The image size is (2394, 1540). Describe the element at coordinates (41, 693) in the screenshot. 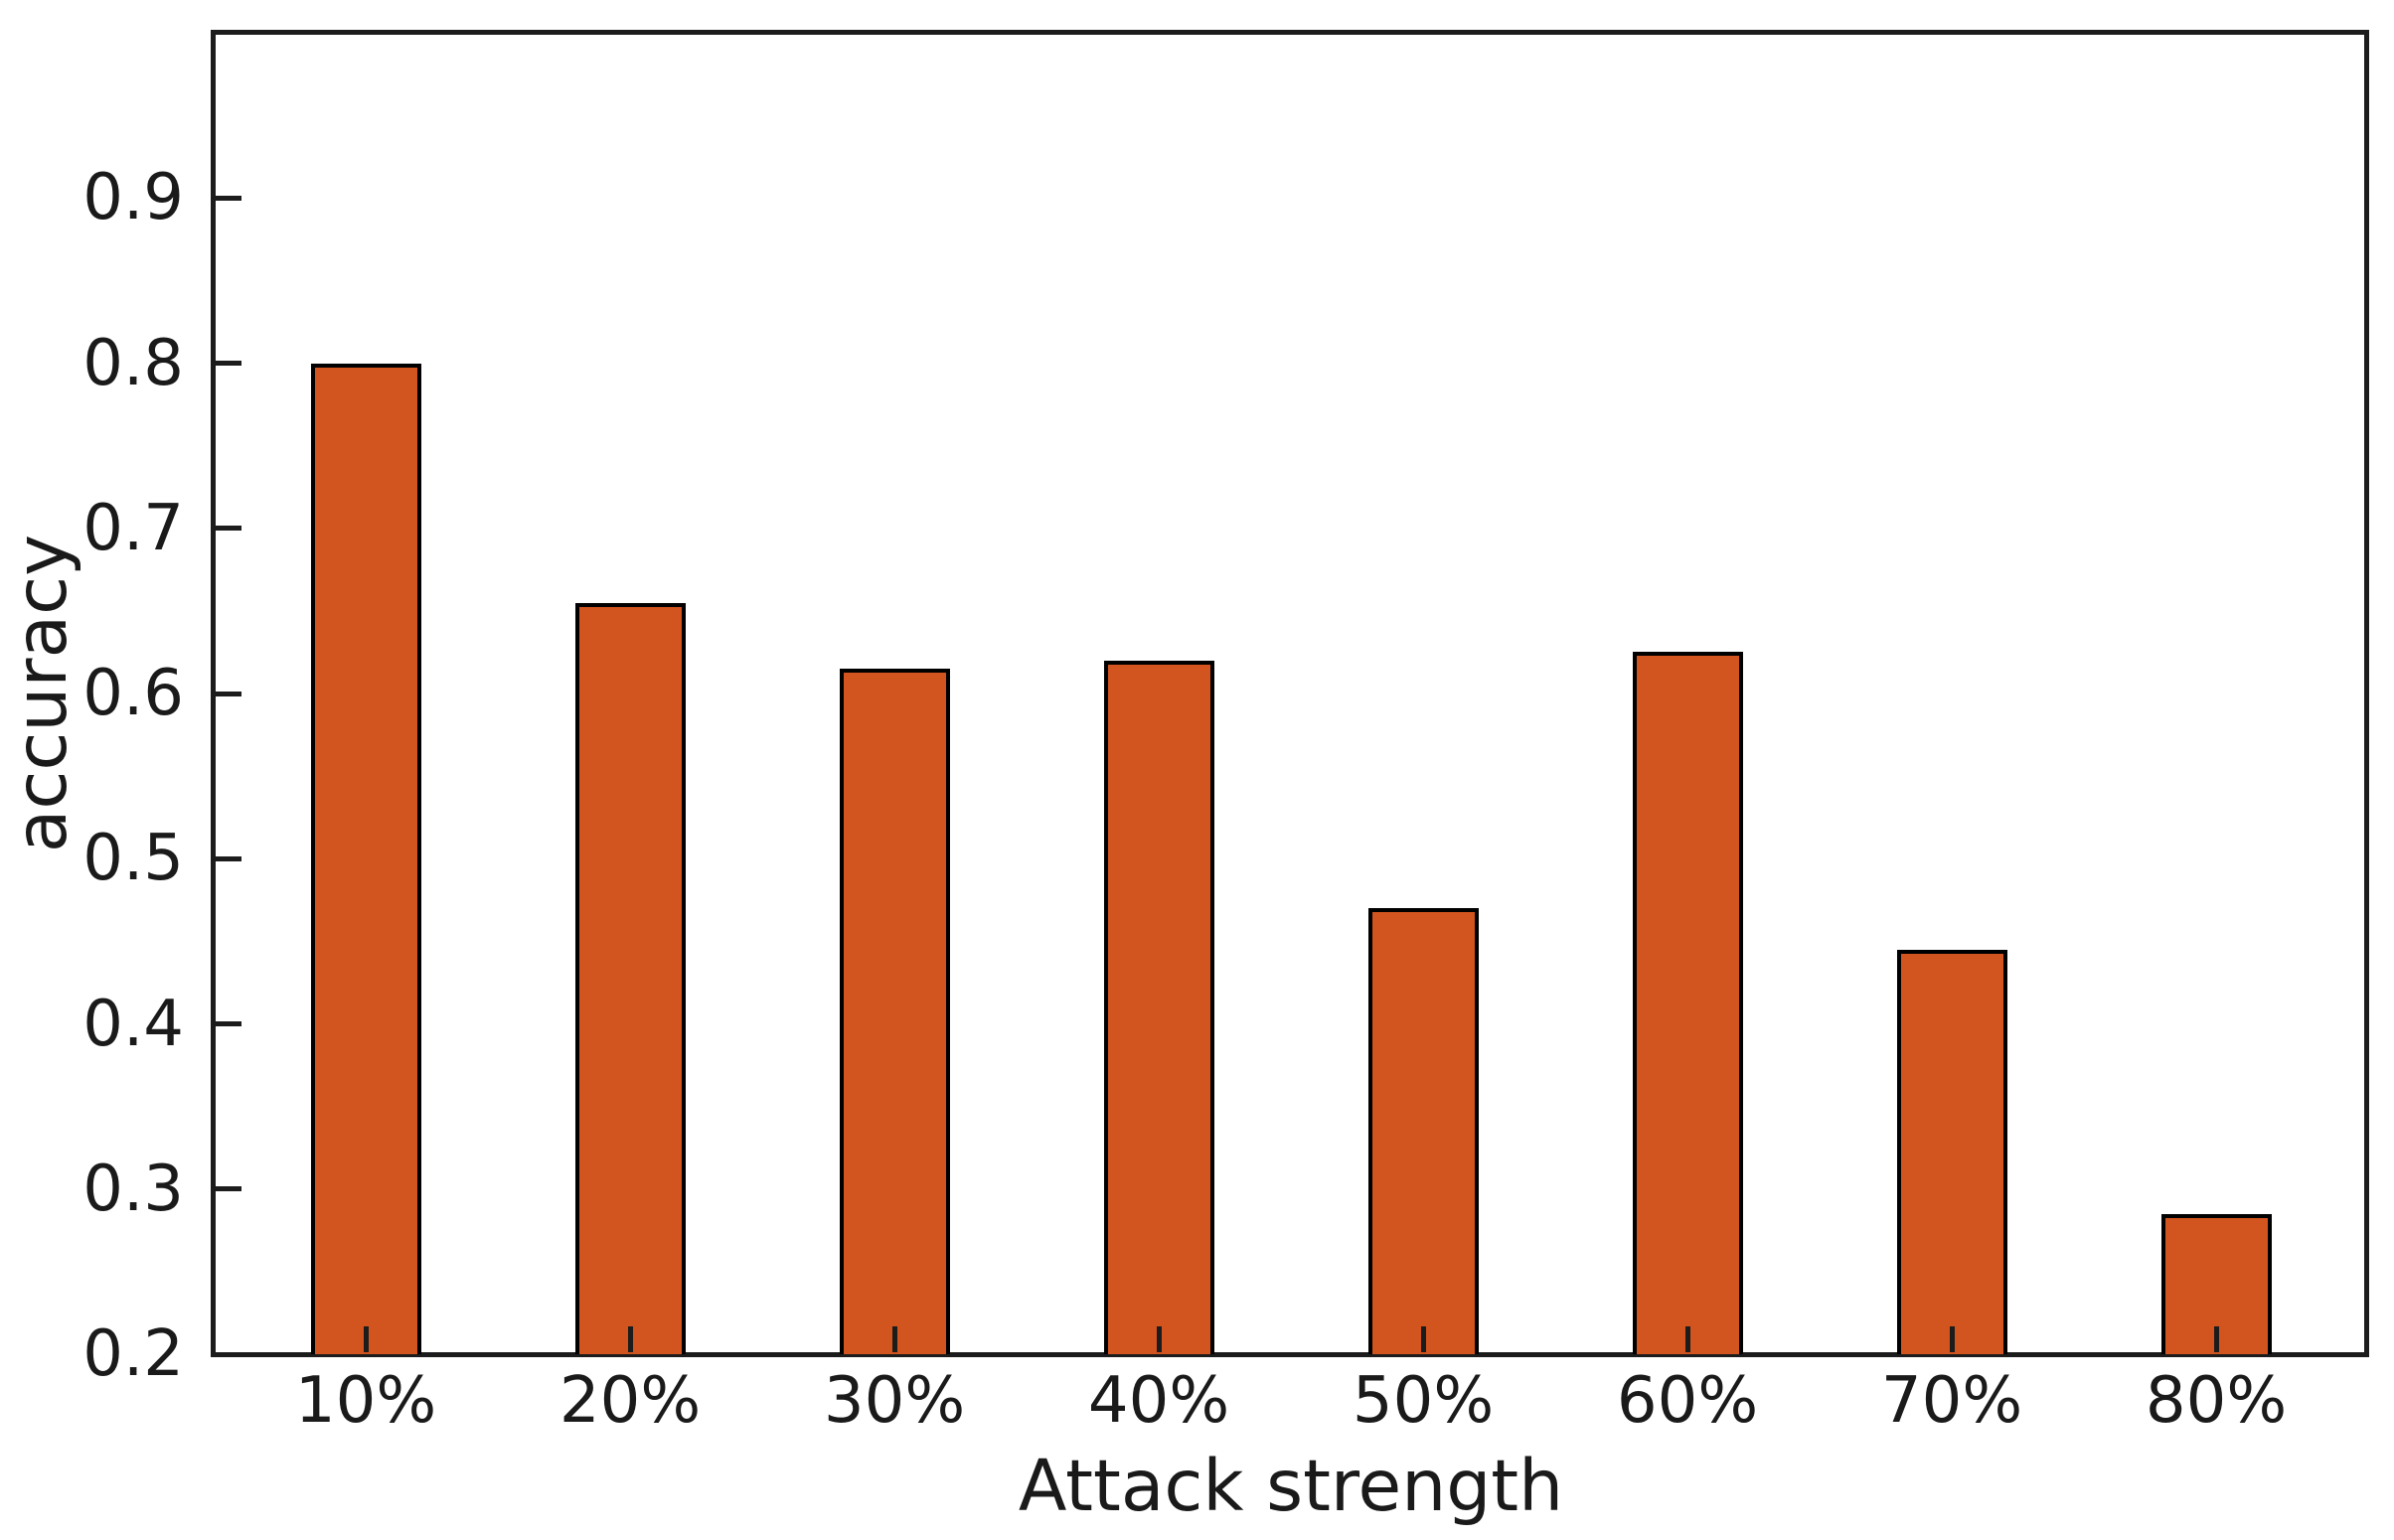

I see `y-axis-label: accuracy` at that location.